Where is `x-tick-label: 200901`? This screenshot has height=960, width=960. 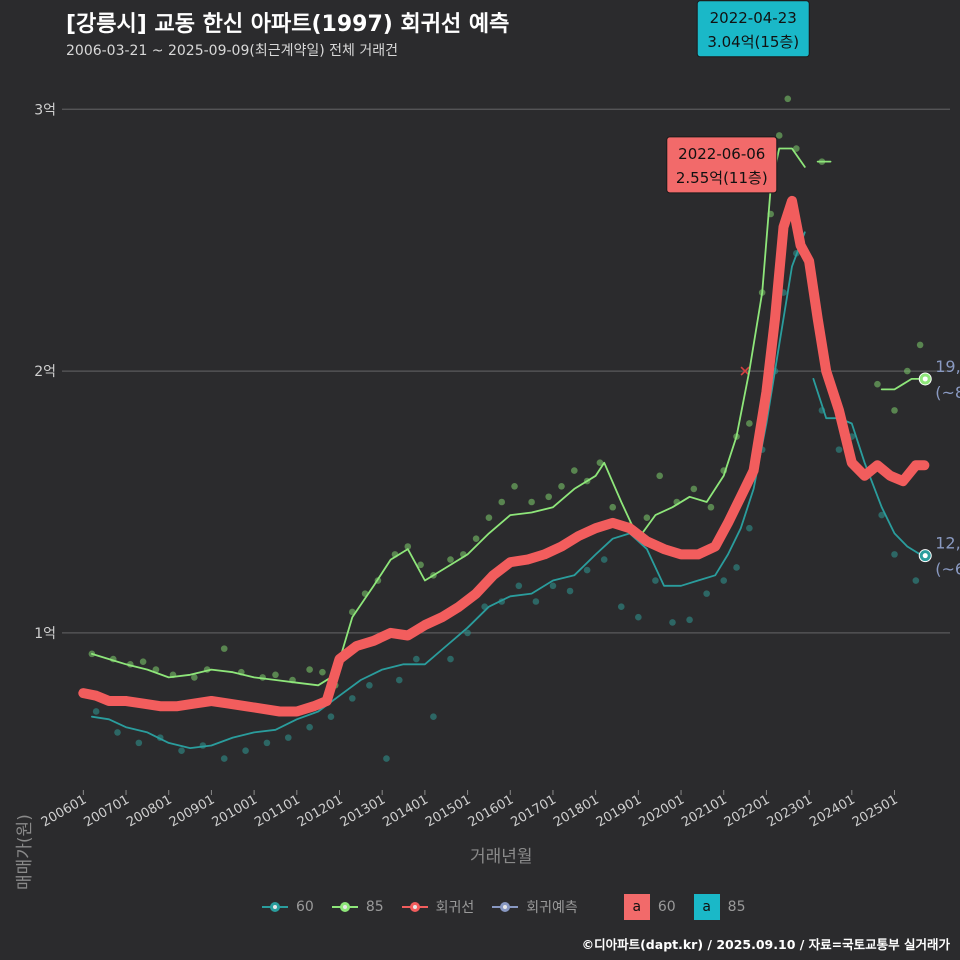 x-tick-label: 200901 is located at coordinates (192, 811).